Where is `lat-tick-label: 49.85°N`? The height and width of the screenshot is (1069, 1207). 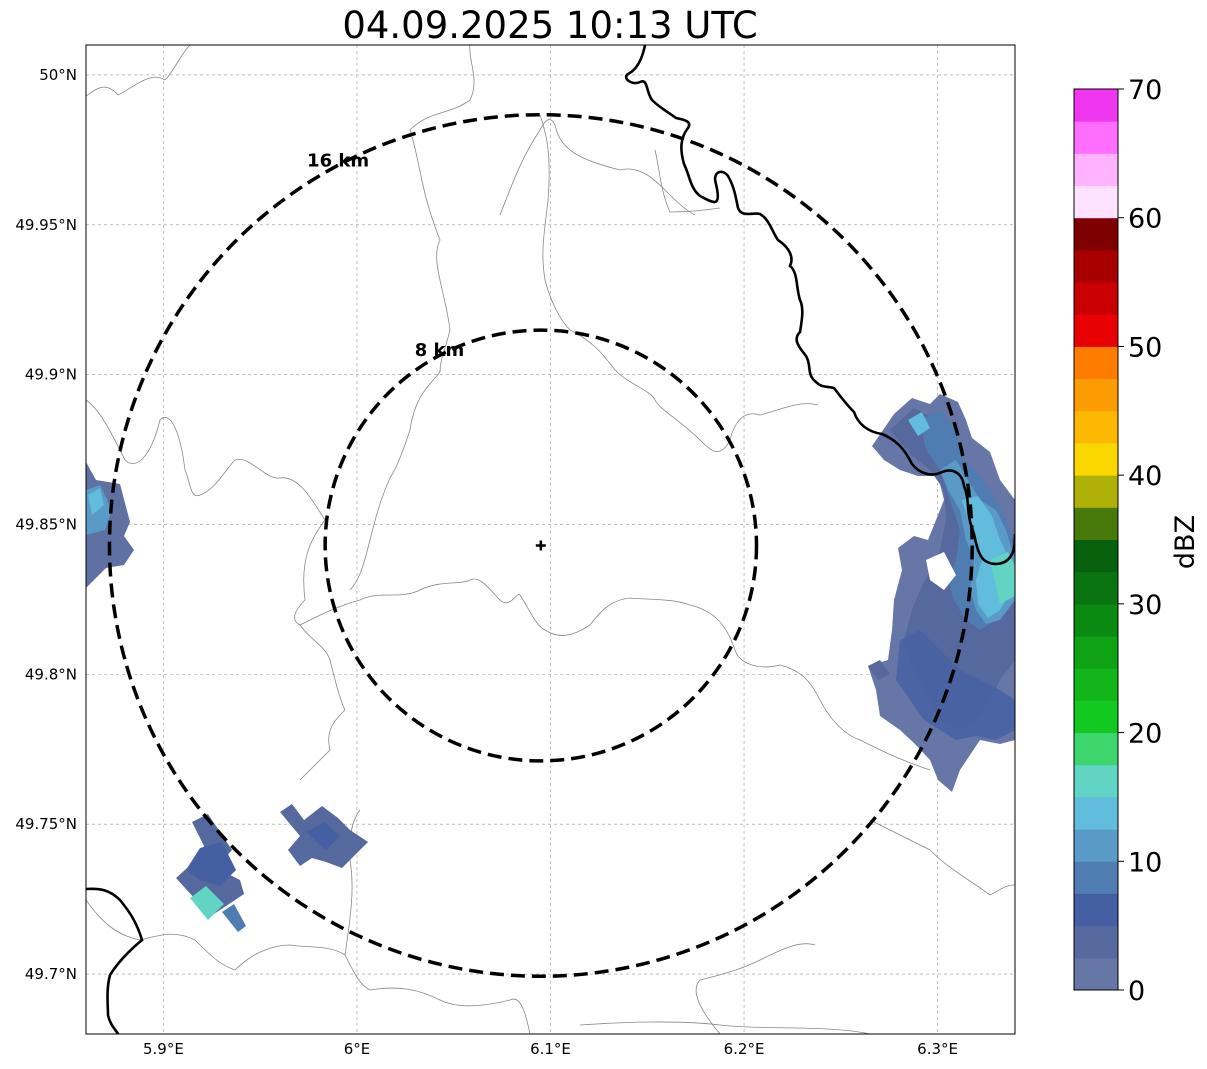
lat-tick-label: 49.85°N is located at coordinates (46, 525).